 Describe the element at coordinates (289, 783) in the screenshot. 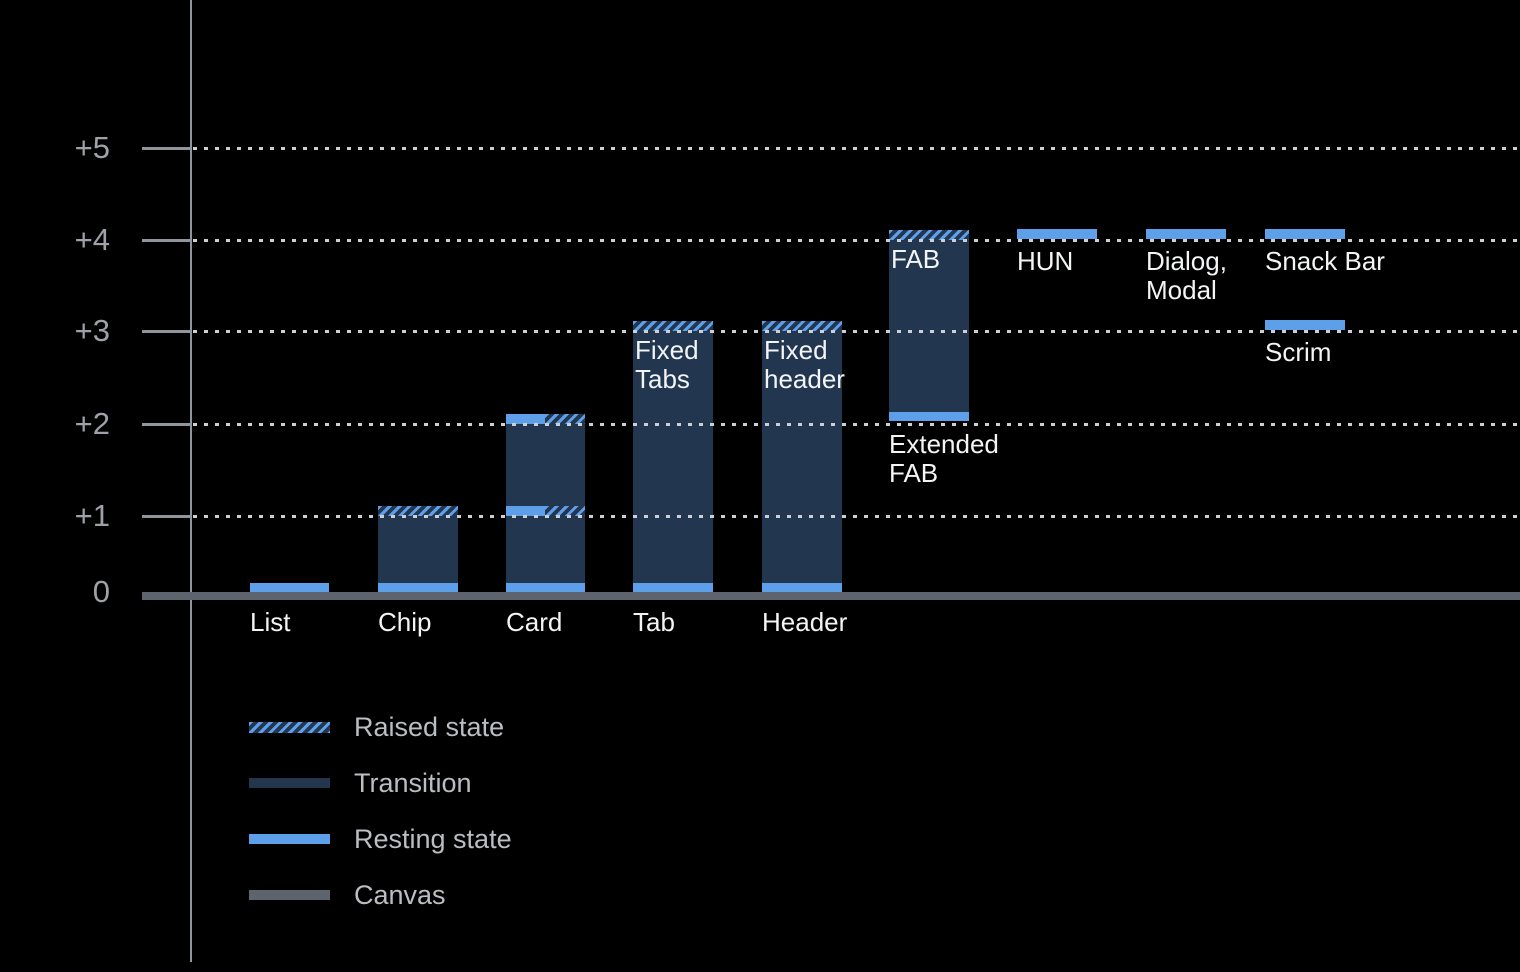

I see `solid-navy-swatch` at that location.